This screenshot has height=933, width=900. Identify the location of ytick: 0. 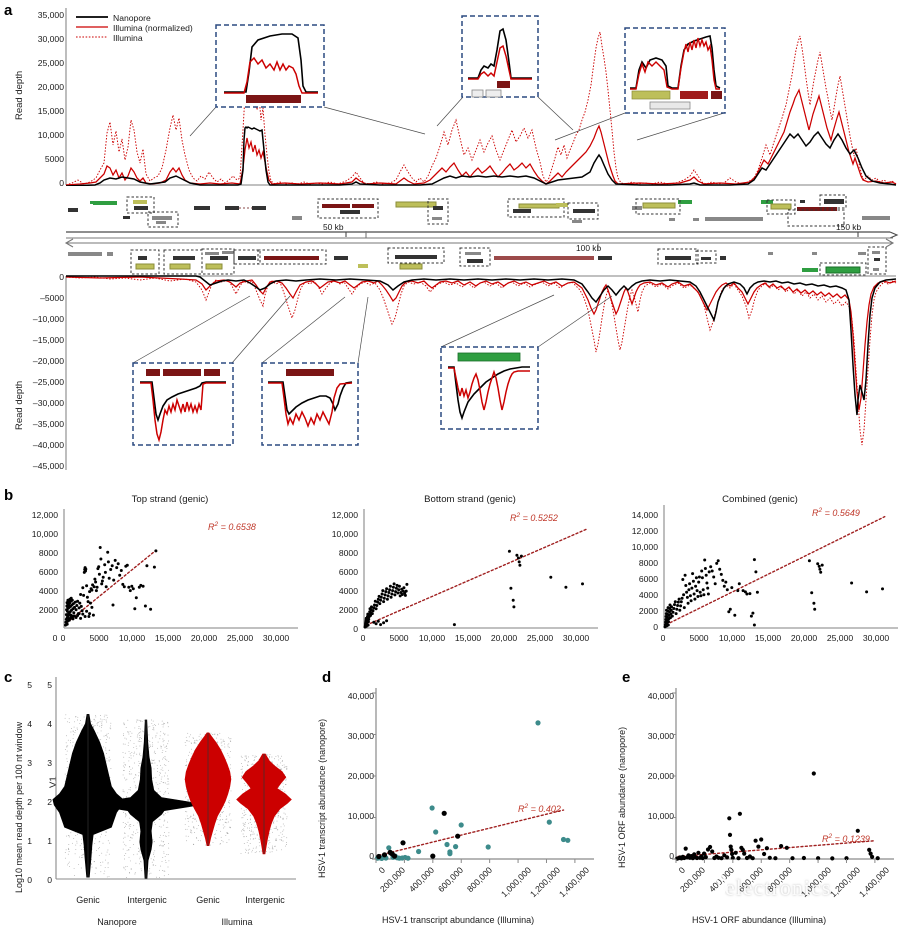
(61, 183).